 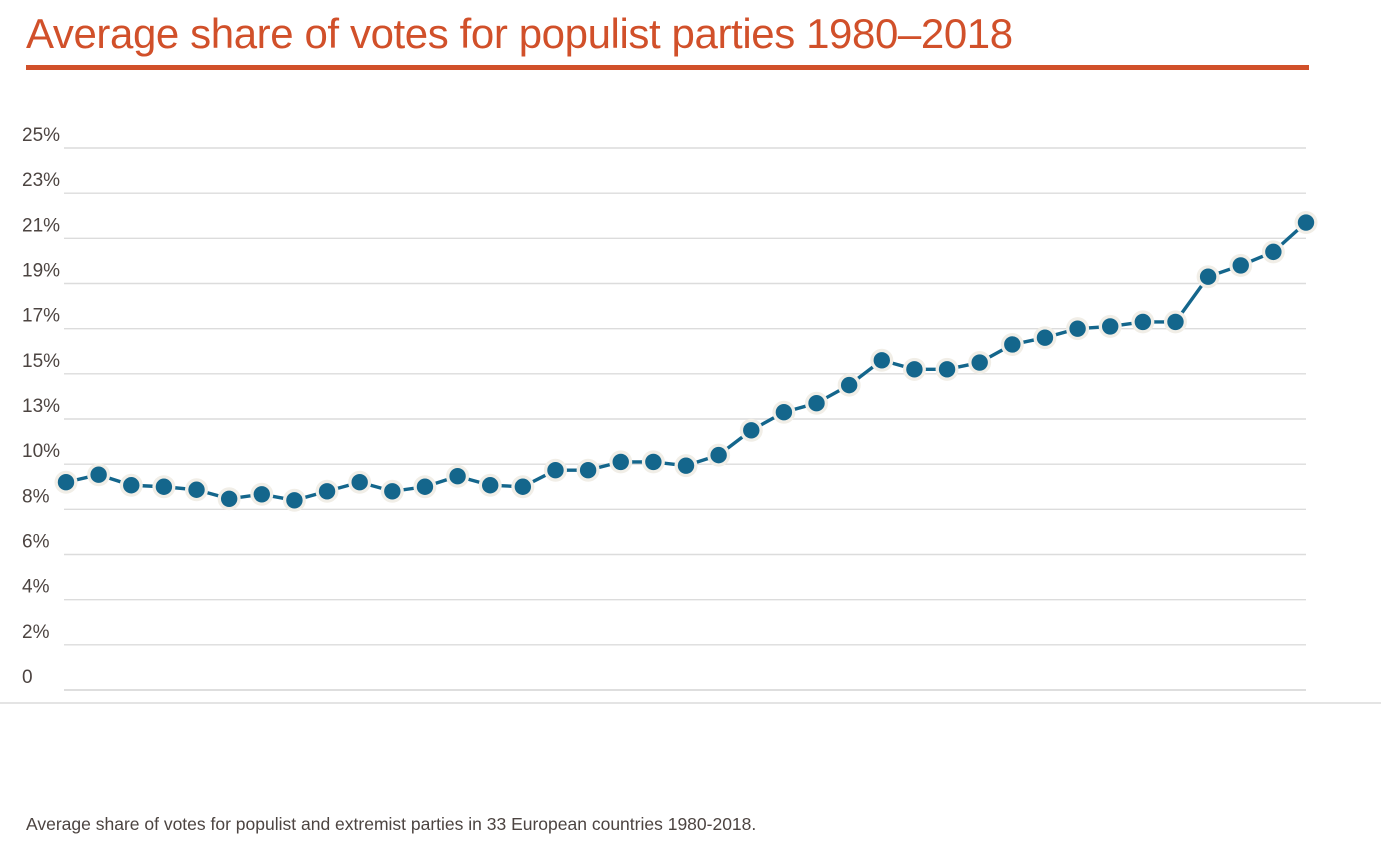 I want to click on y-axis-tick-label: 13%, so click(x=41, y=406).